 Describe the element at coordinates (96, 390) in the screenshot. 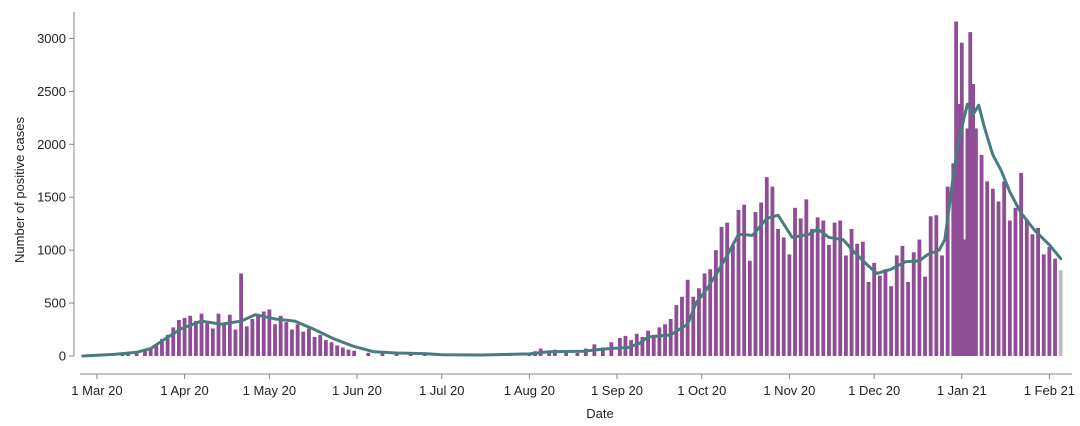

I see `x-tick-label: 1 Mar 20` at that location.